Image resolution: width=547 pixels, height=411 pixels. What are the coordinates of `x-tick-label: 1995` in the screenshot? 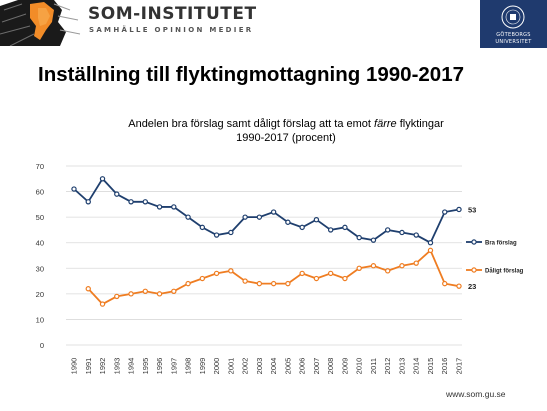 It's located at (145, 366).